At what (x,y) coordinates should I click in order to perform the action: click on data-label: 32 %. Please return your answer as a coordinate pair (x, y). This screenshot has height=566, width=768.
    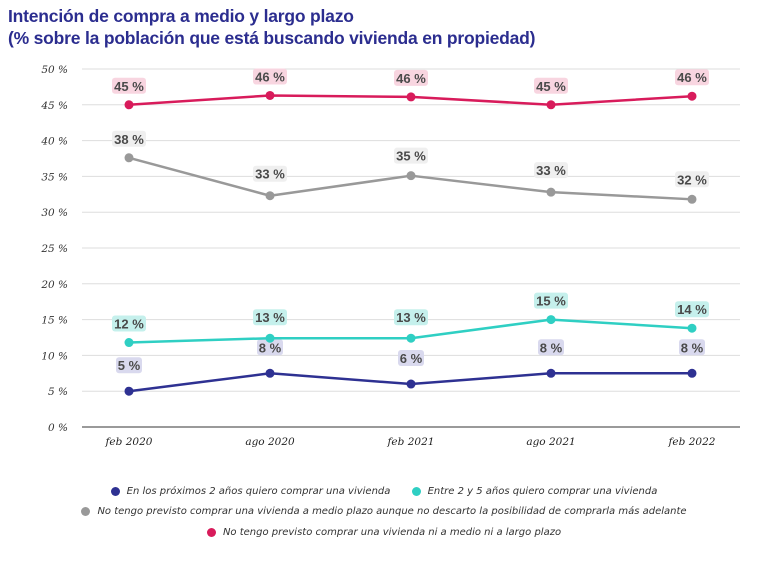
    Looking at the image, I should click on (692, 179).